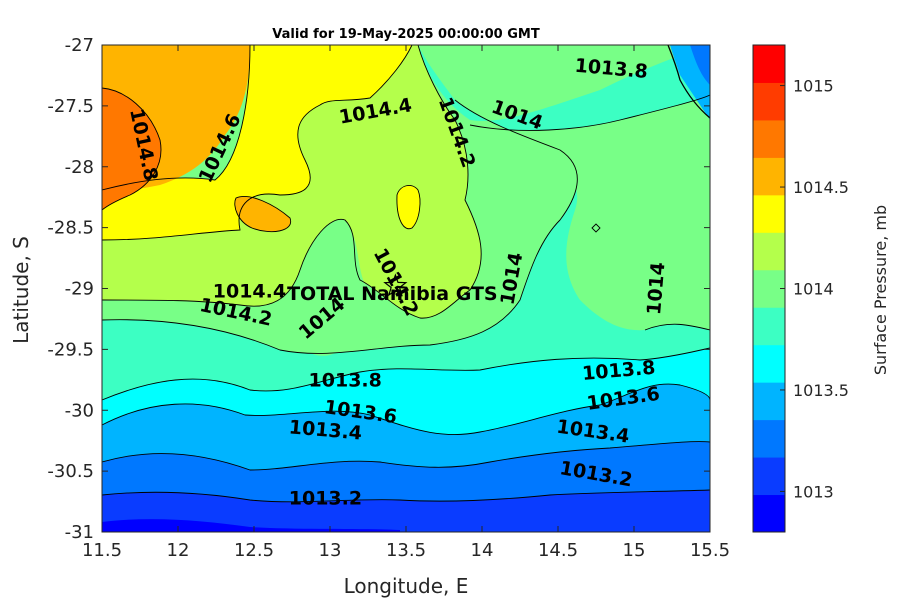 The width and height of the screenshot is (900, 600). What do you see at coordinates (821, 187) in the screenshot?
I see `colorbar-tick-label: 1014.5` at bounding box center [821, 187].